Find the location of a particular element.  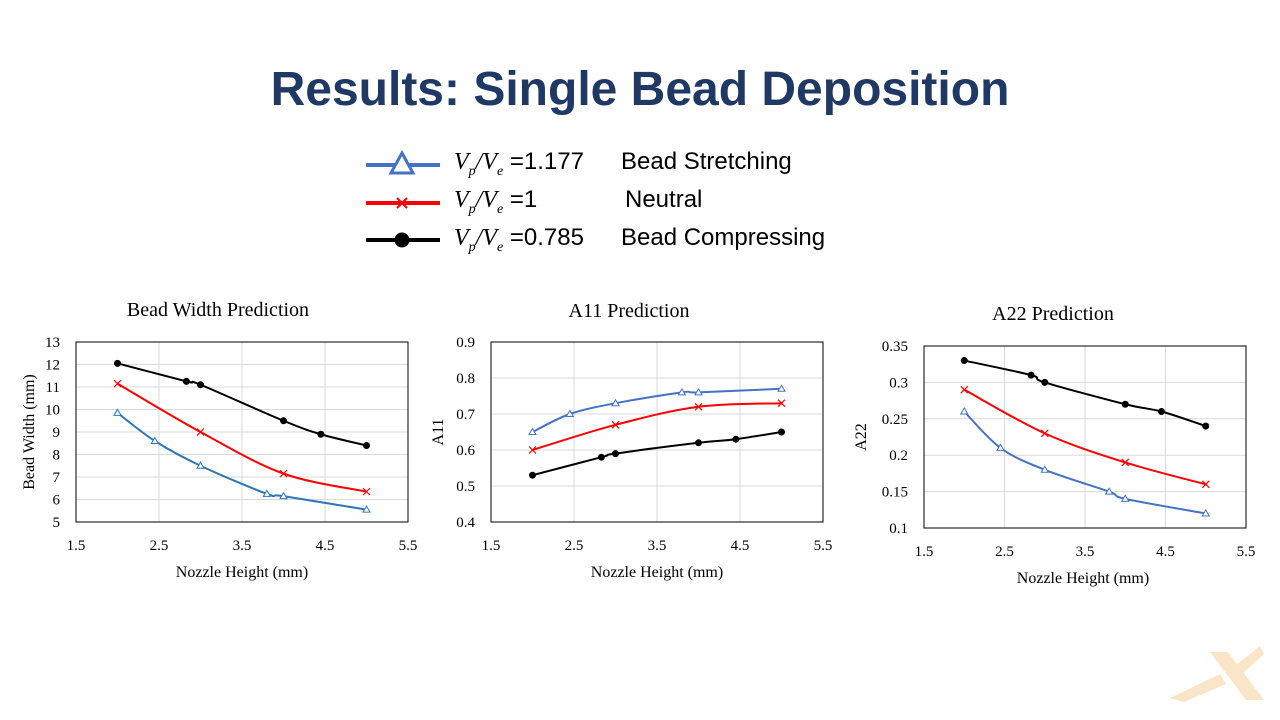

legend-label: Bead Stretching is located at coordinates (706, 161).